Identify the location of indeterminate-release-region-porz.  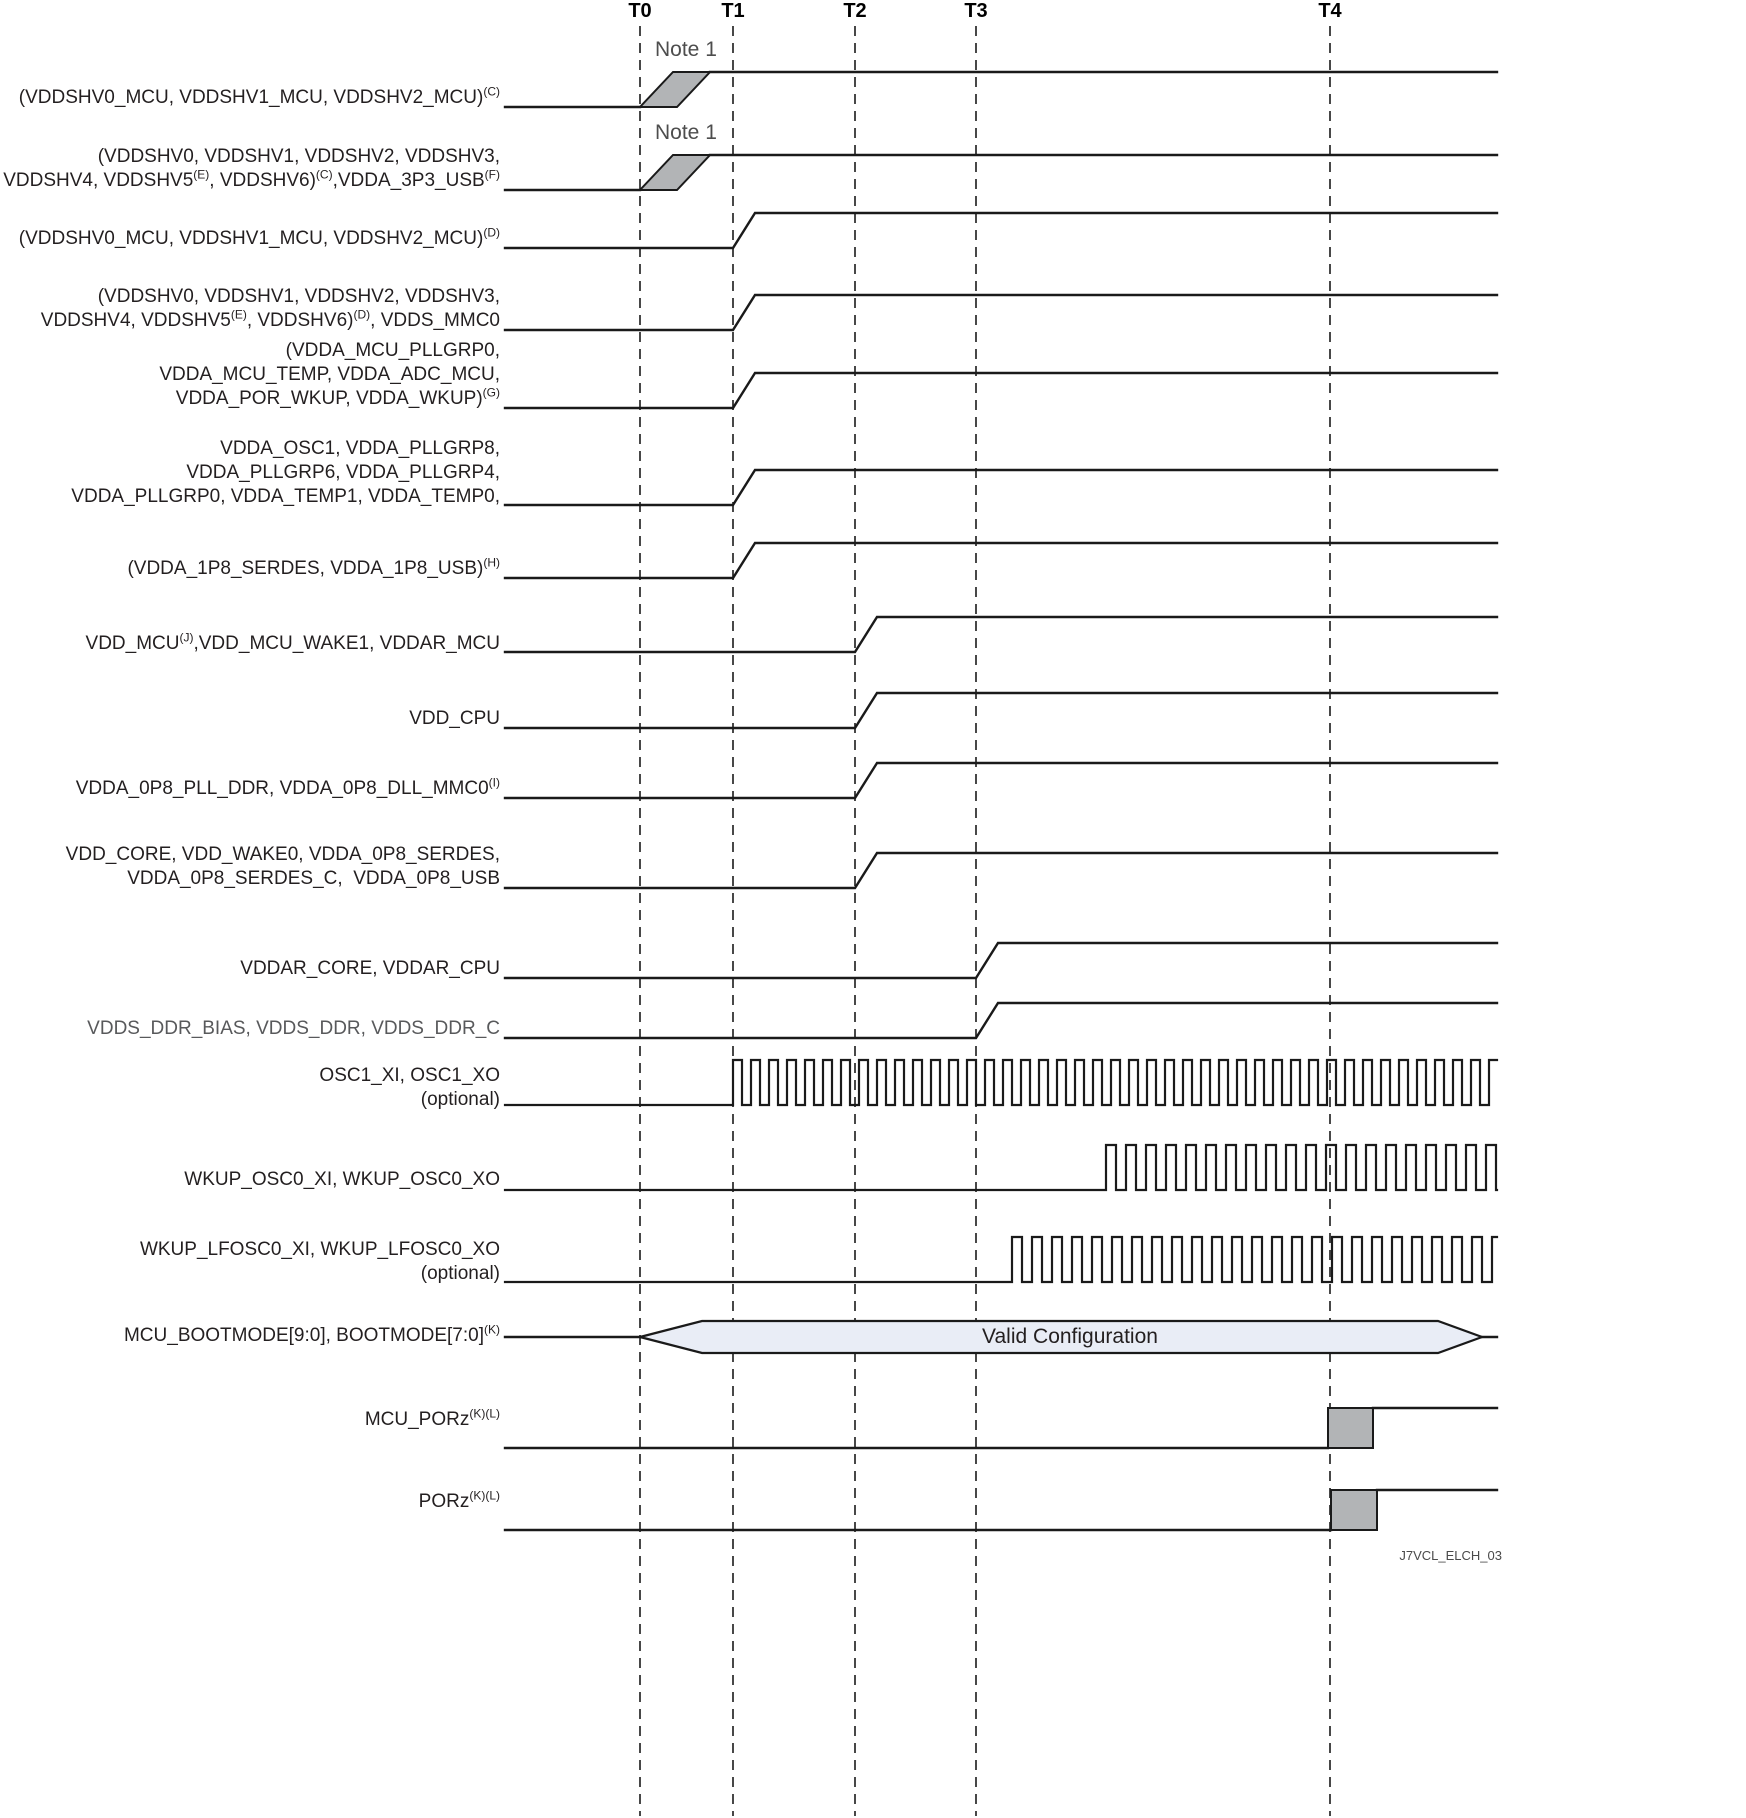
(1354, 1510).